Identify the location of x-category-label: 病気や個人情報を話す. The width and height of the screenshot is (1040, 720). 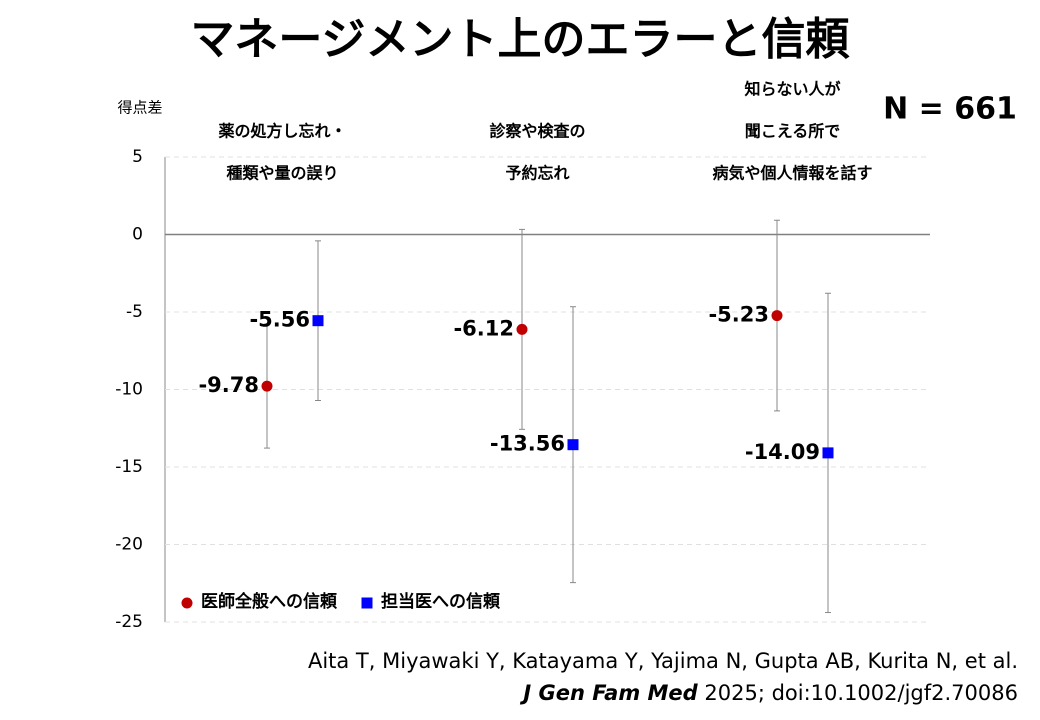
(792, 173).